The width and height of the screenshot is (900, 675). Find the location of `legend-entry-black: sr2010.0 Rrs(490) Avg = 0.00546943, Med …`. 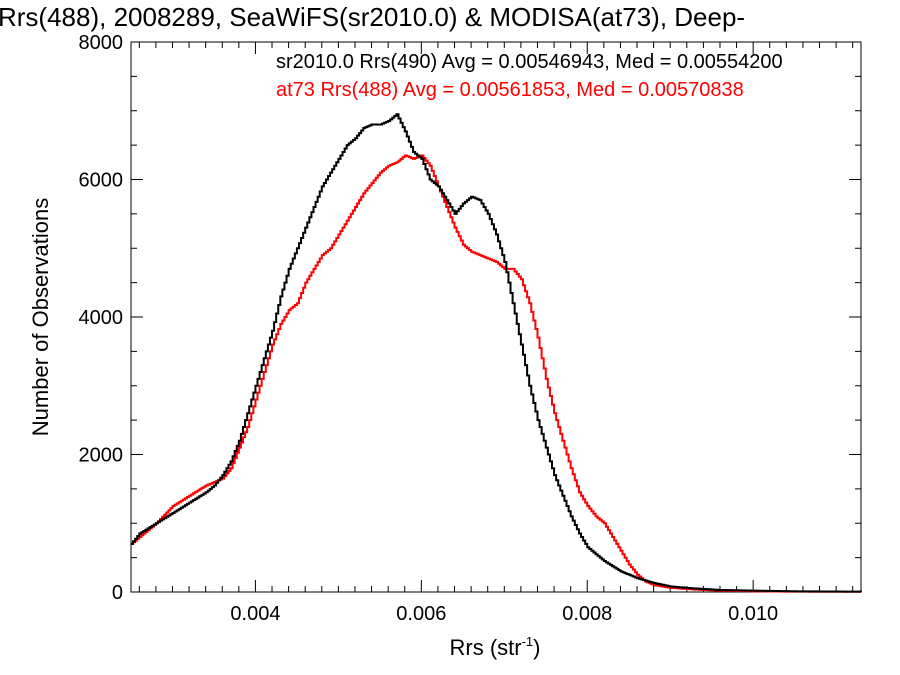

legend-entry-black: sr2010.0 Rrs(490) Avg = 0.00546943, Med … is located at coordinates (529, 62).